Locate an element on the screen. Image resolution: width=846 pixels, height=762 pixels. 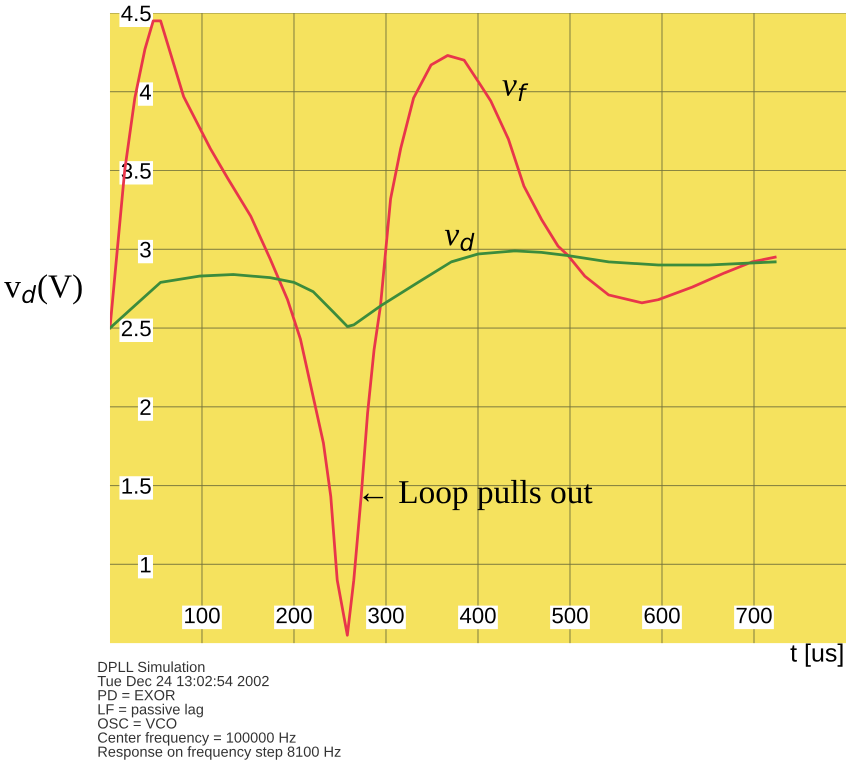
x-tick-label: 200 is located at coordinates (294, 616).